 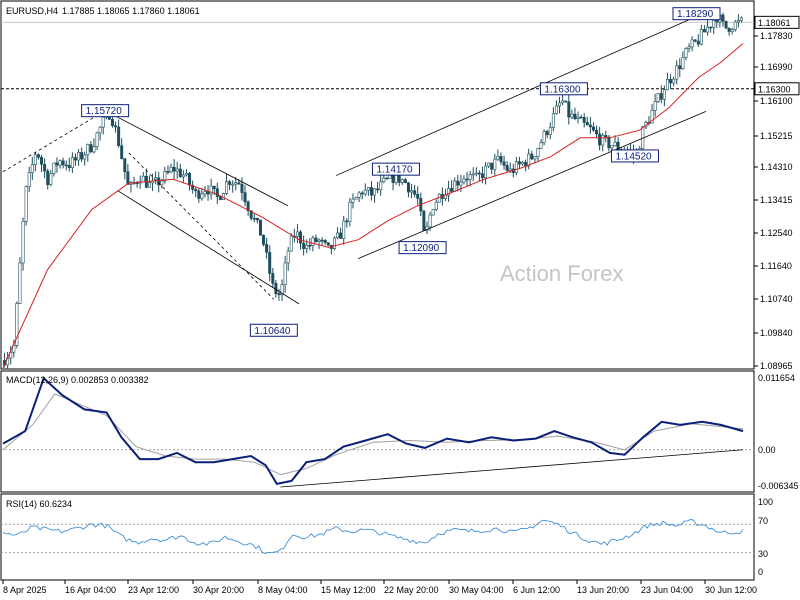 I want to click on current-price-label: 1.18061, so click(x=774, y=23).